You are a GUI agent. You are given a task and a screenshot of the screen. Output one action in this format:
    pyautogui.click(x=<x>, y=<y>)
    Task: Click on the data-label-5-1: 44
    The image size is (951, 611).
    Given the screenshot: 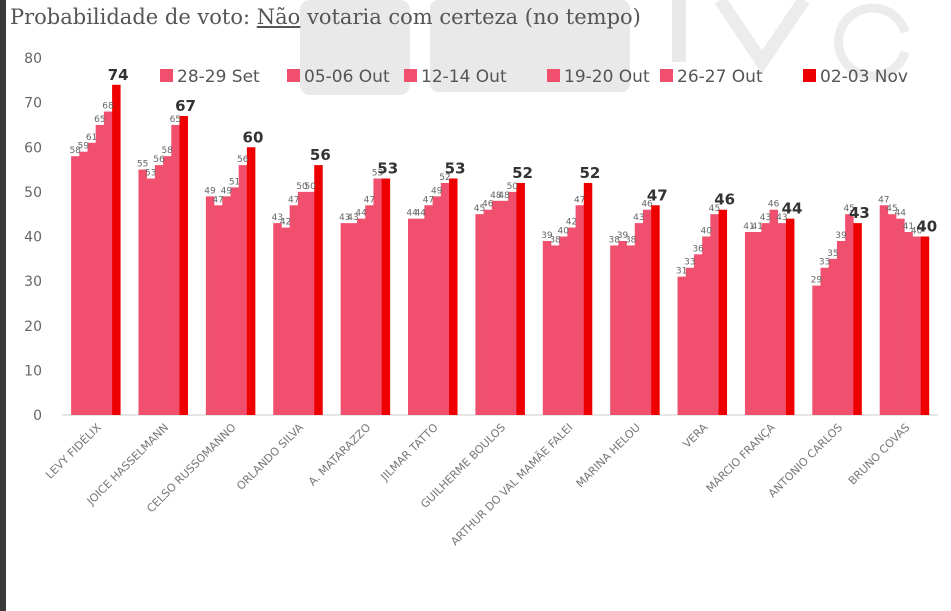 What is the action you would take?
    pyautogui.click(x=421, y=214)
    